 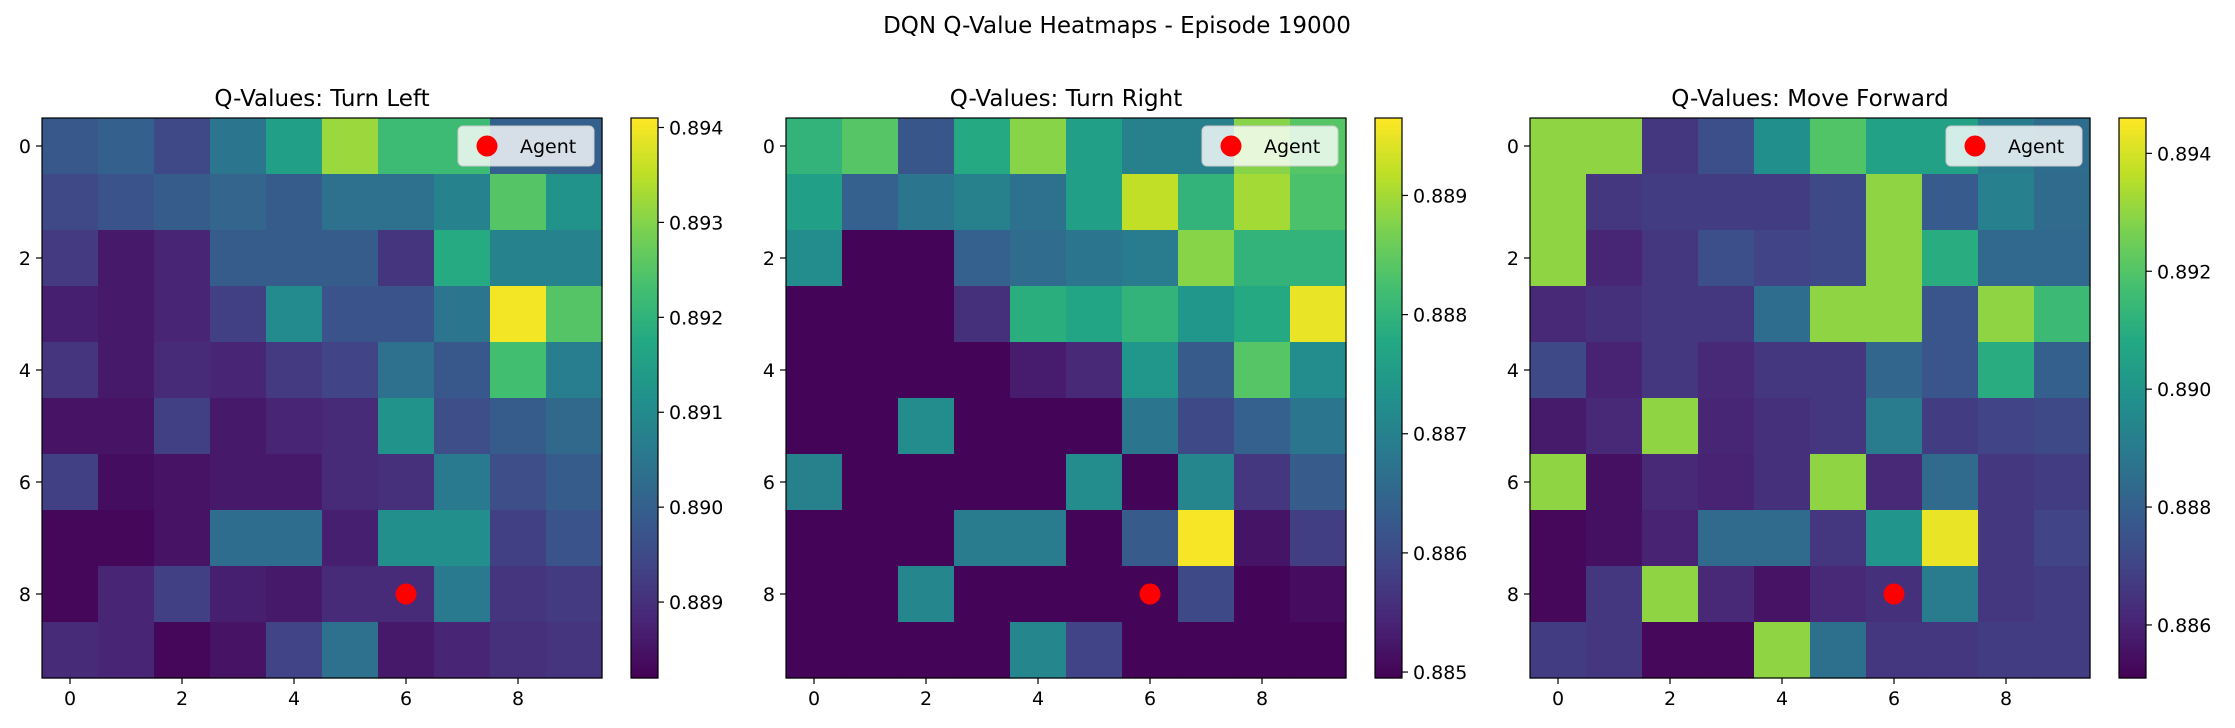 I want to click on colorbar-tick-label: 0.891, so click(x=696, y=413).